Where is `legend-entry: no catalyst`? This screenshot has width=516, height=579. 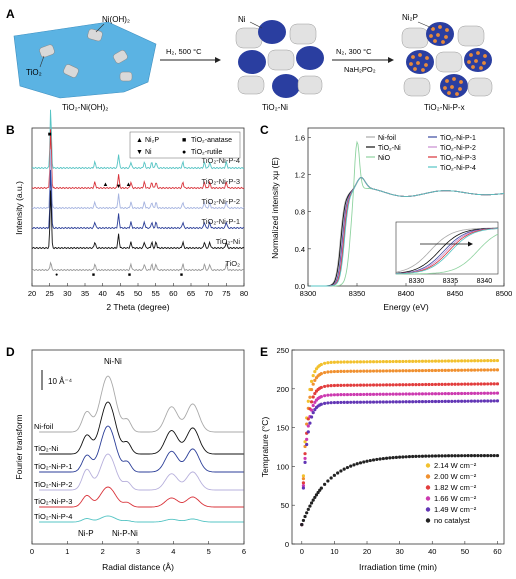 legend-entry: no catalyst is located at coordinates (452, 520).